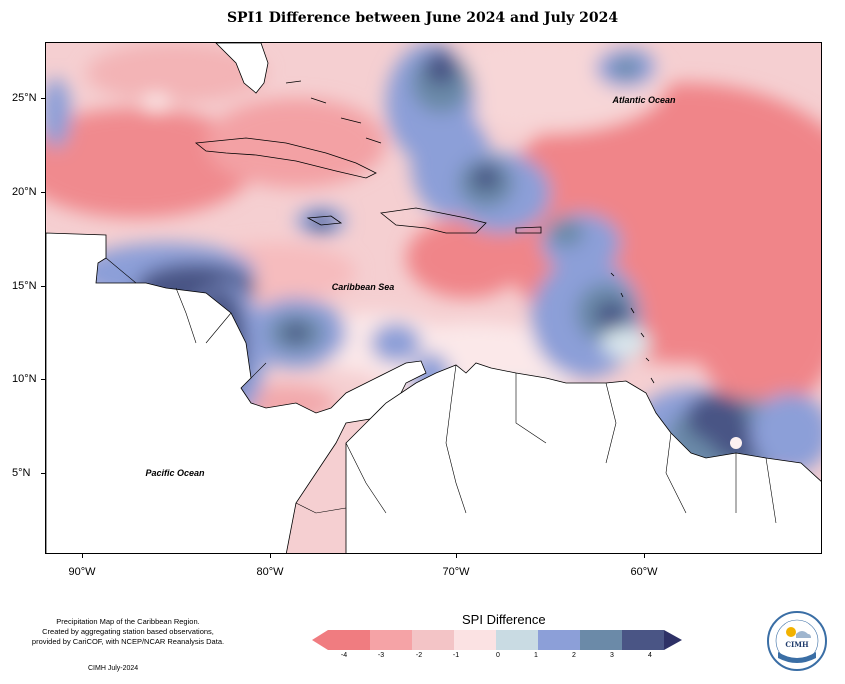 This screenshot has height=684, width=845. Describe the element at coordinates (242, 68) in the screenshot. I see `florida-land` at that location.